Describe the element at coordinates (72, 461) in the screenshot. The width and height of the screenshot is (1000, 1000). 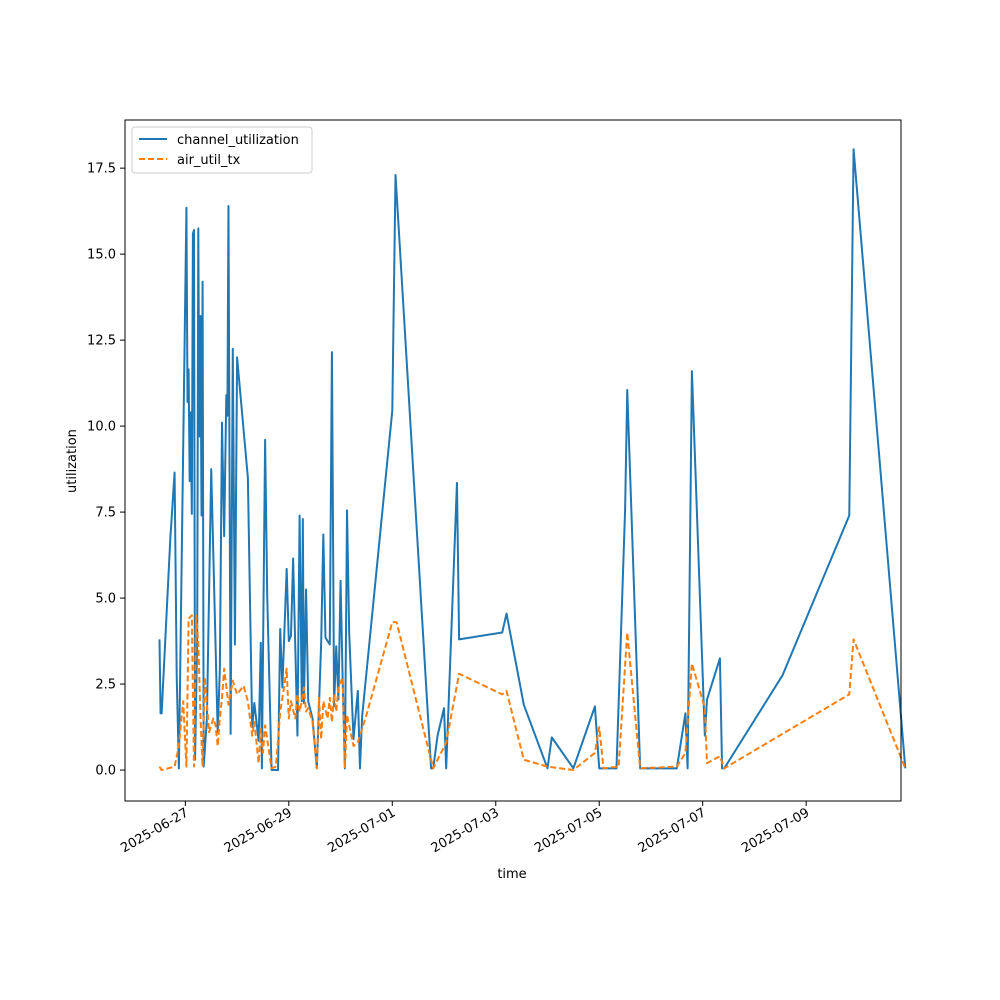
I see `y-axis-title: utilization` at that location.